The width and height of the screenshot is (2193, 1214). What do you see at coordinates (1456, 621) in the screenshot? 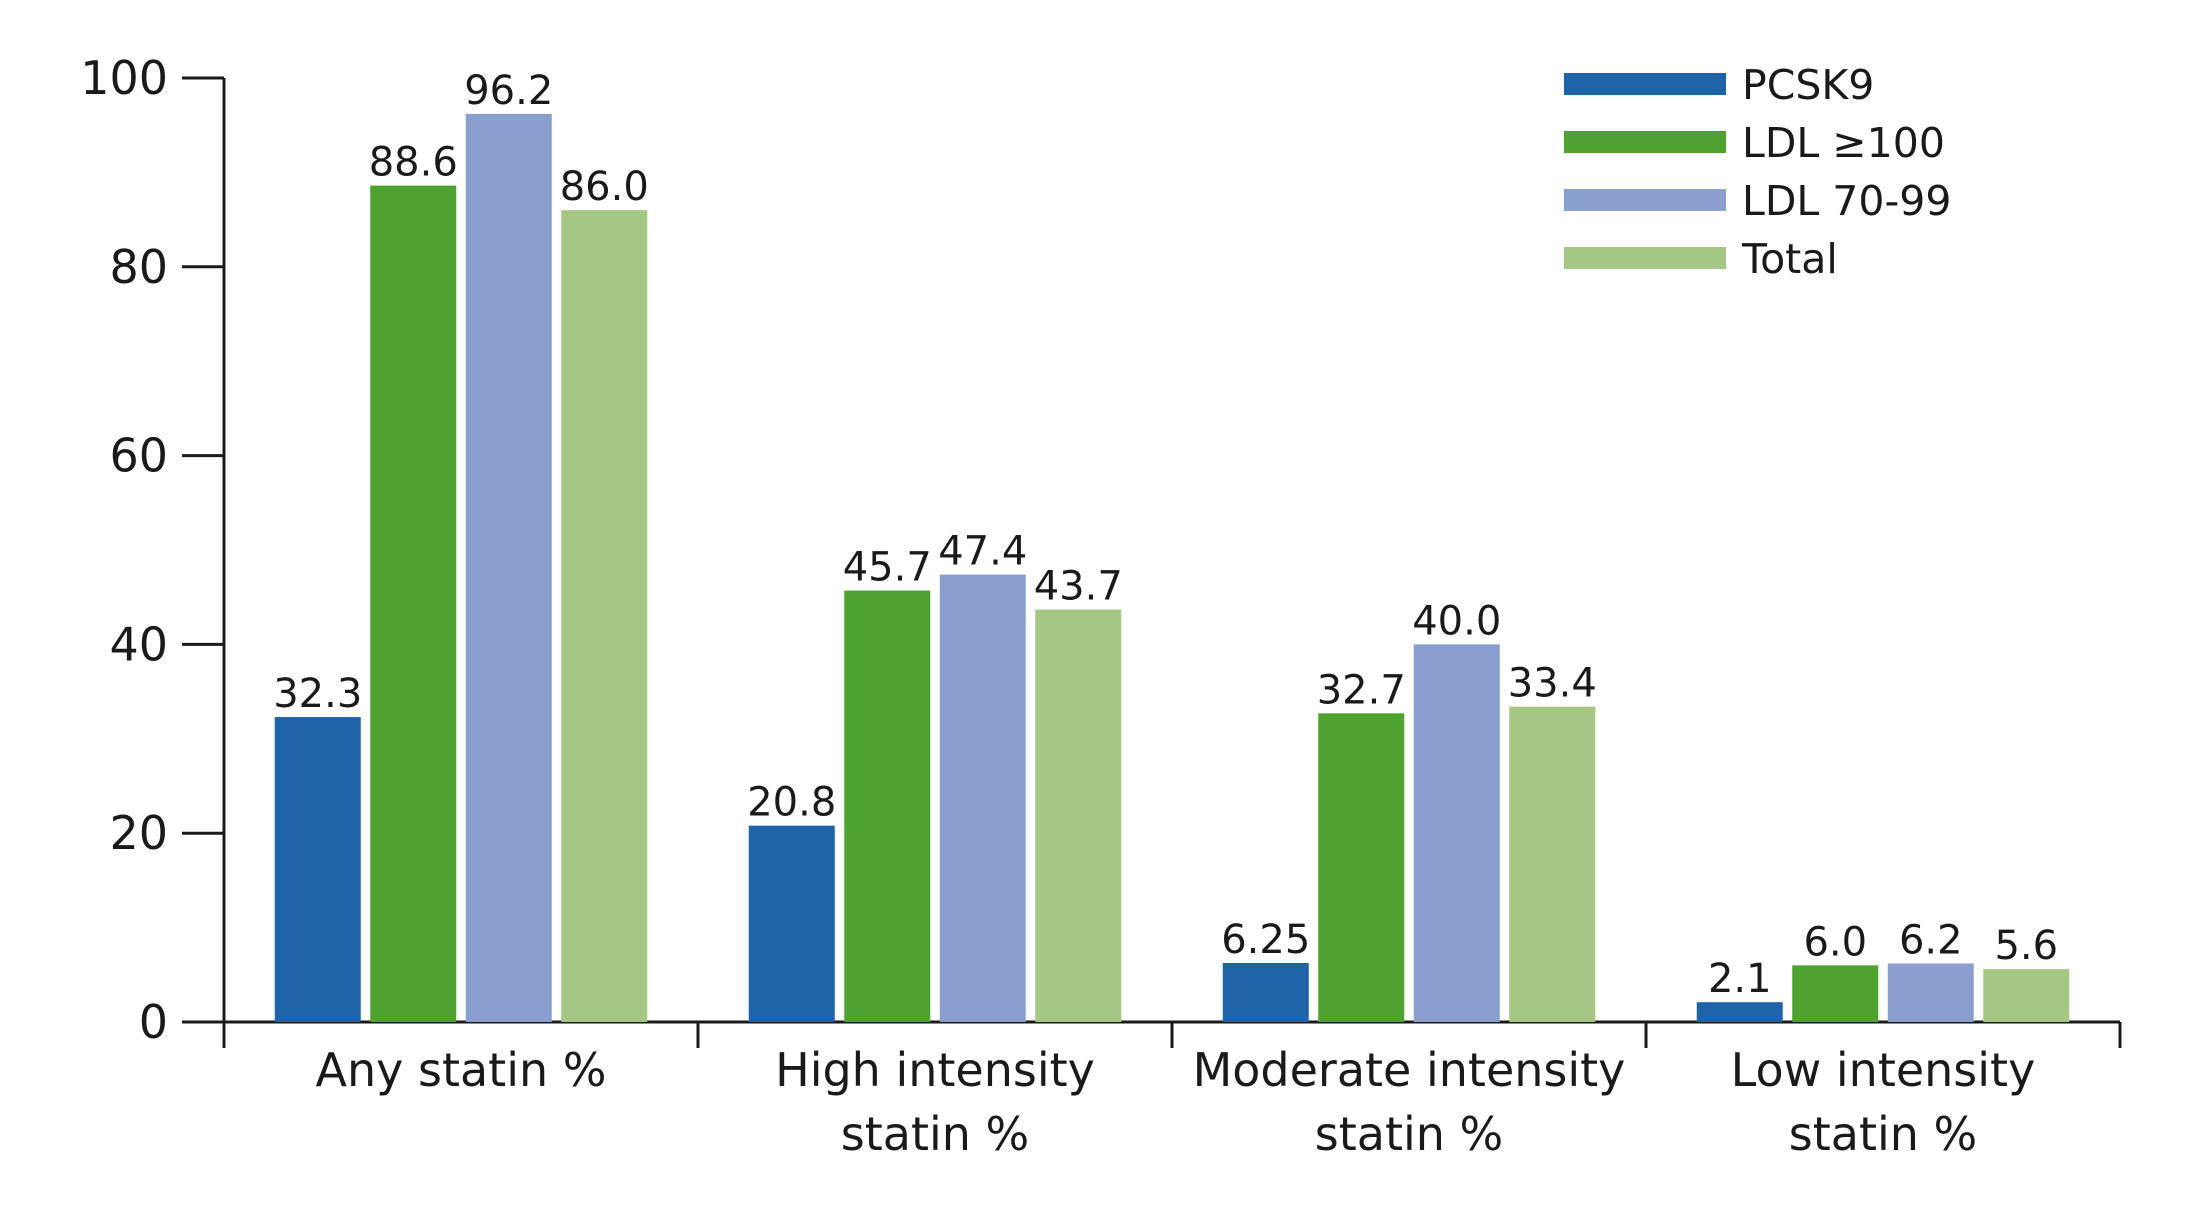
I see `bar-value-label: 40.0` at bounding box center [1456, 621].